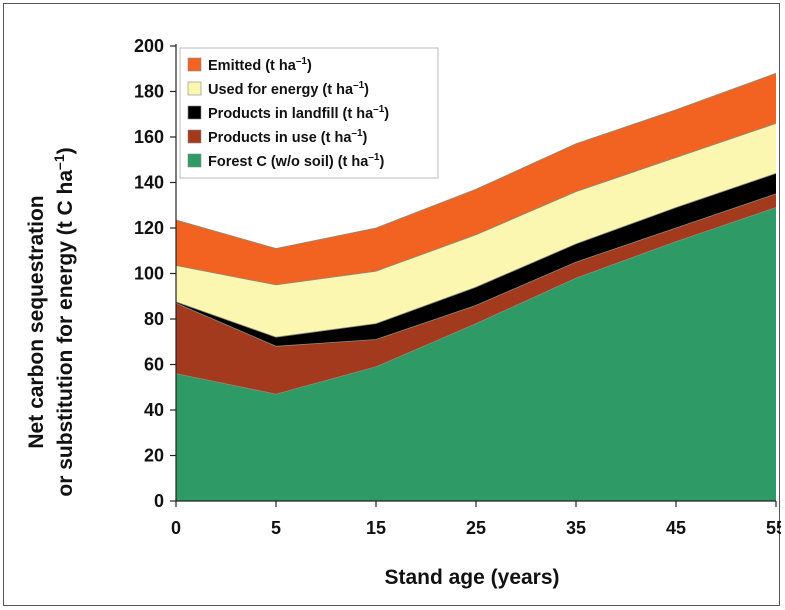 The height and width of the screenshot is (610, 785). I want to click on x-axis-title: Stand age (years), so click(471, 577).